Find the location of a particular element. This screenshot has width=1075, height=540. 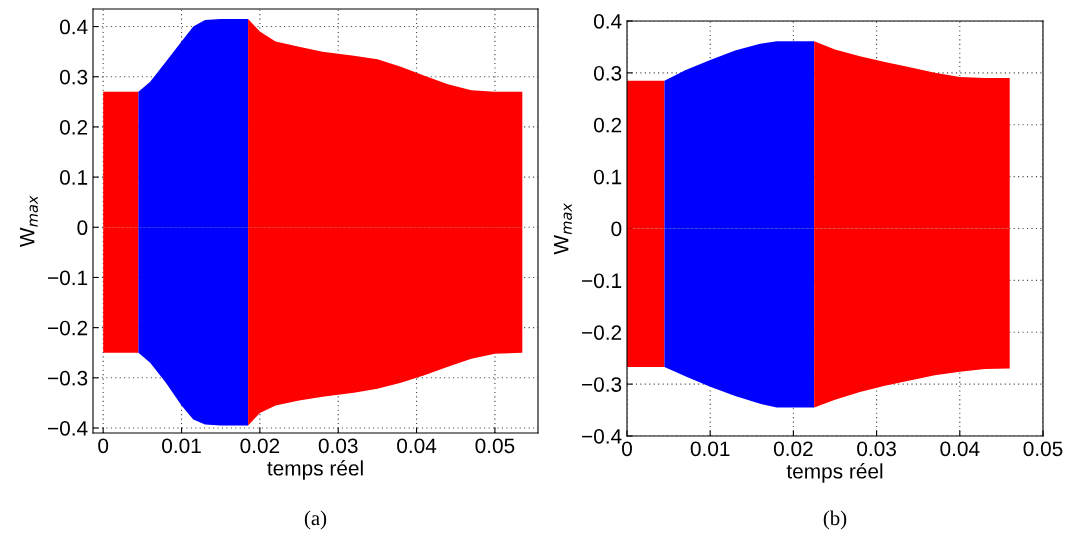

text: (a) is located at coordinates (315, 520).